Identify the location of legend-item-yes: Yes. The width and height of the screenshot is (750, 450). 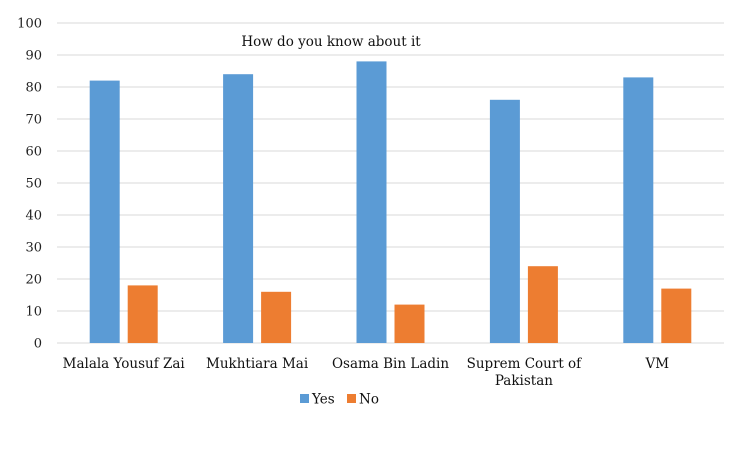
(317, 400).